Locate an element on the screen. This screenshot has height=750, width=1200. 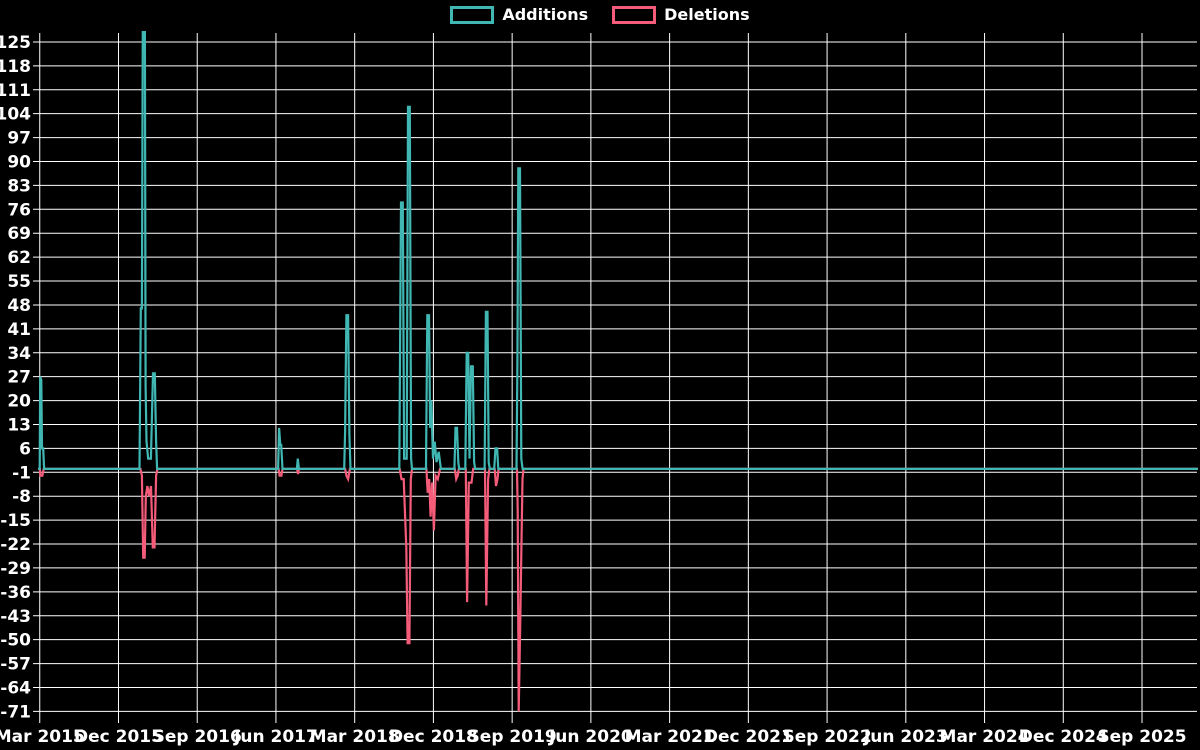
additions-swatch is located at coordinates (472, 15).